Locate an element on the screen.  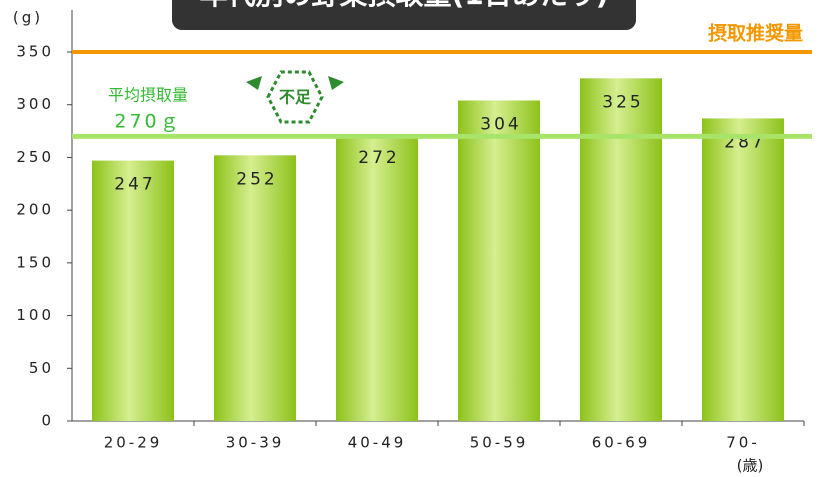
chart-title: 年代別の野菜摂取量(1日あたり) is located at coordinates (403, 5).